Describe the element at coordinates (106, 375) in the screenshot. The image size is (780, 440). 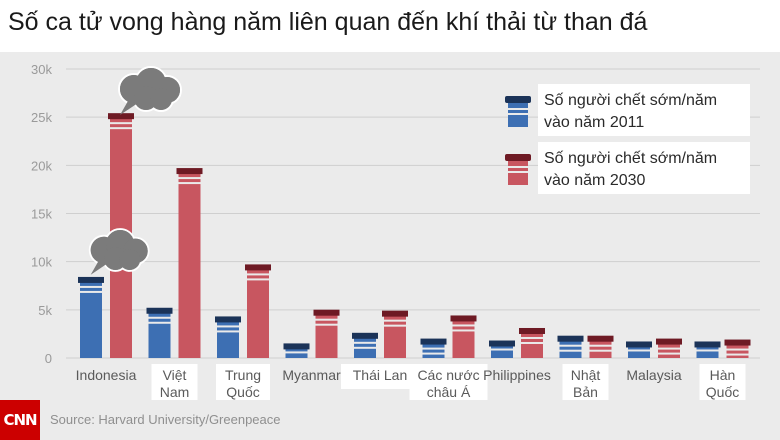
I see `category-label: Indonesia` at that location.